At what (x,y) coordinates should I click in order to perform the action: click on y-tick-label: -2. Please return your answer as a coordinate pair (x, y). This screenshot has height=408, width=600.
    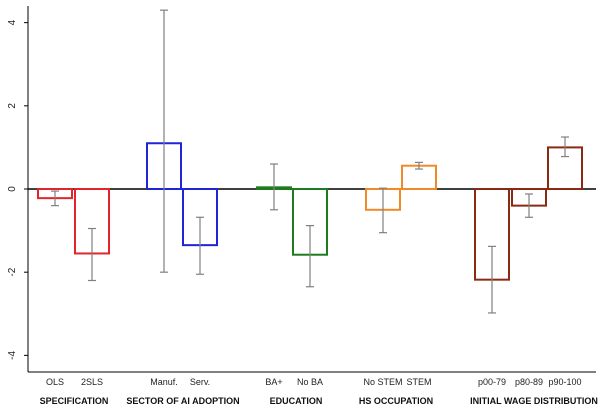
    Looking at the image, I should click on (12, 271).